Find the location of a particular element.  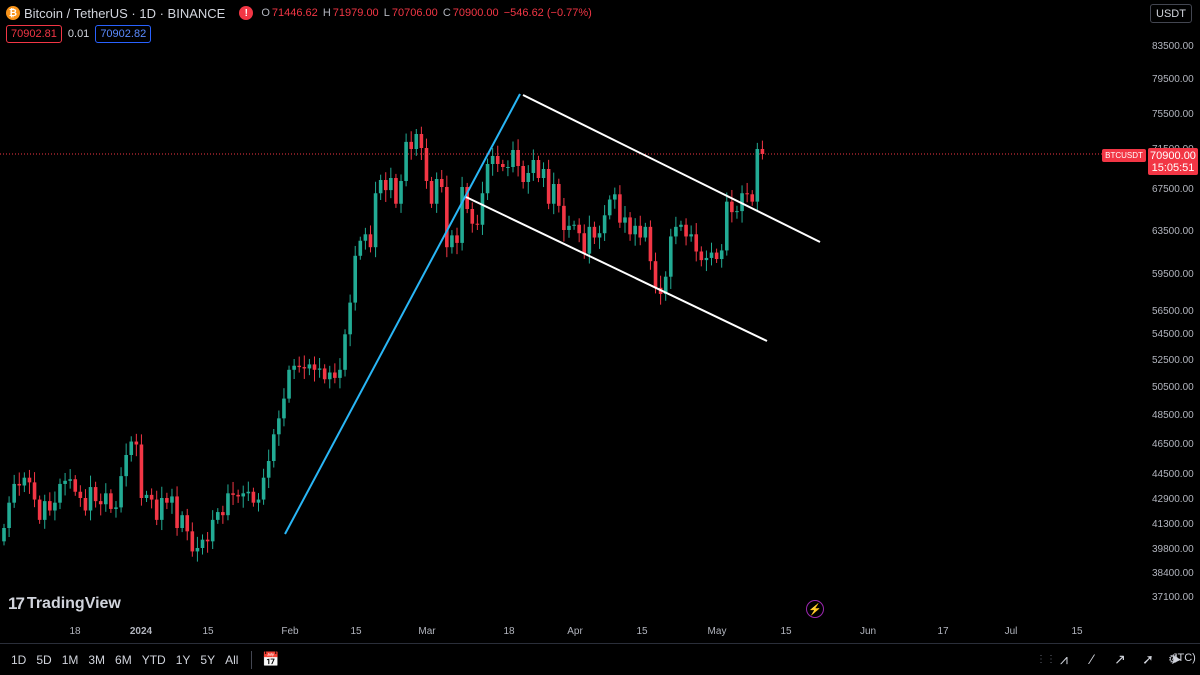

pattern-tool-icon: ⩘ is located at coordinates (1064, 658).